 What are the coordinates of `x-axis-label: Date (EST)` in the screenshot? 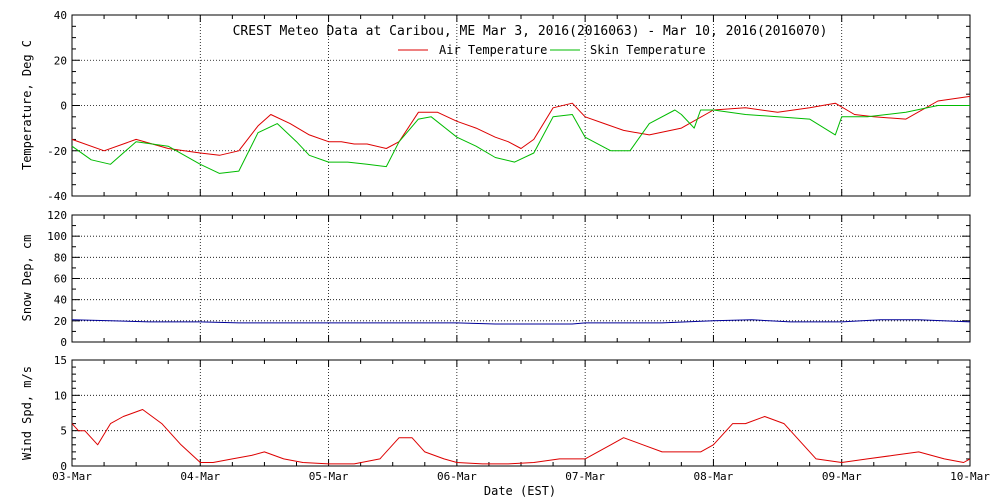 It's located at (520, 491).